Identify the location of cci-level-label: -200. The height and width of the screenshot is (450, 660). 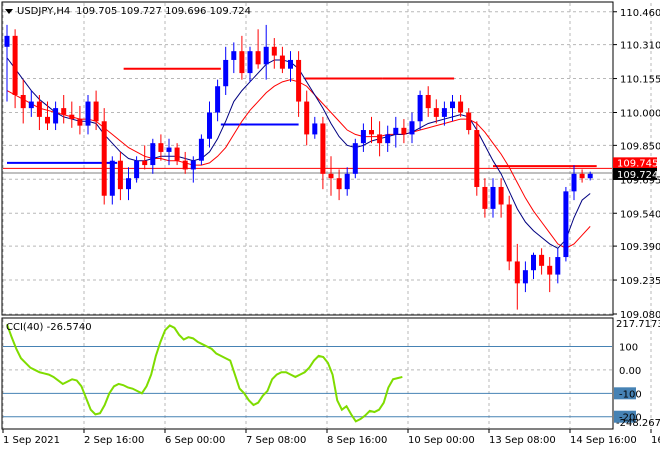
(630, 418).